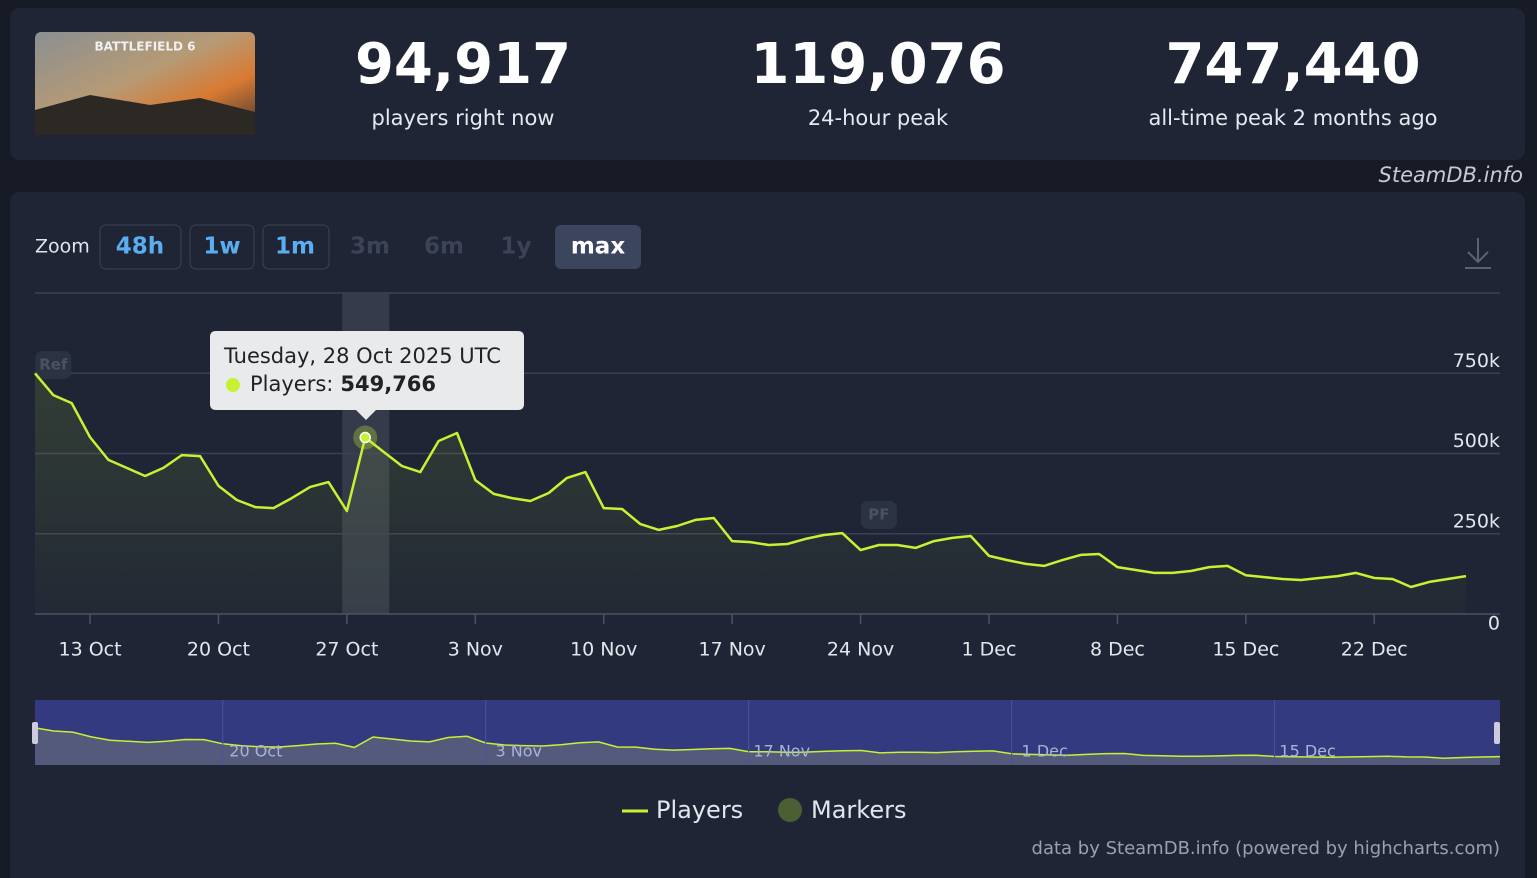 The image size is (1537, 878). What do you see at coordinates (1451, 175) in the screenshot?
I see `watermark: SteamDB.info` at bounding box center [1451, 175].